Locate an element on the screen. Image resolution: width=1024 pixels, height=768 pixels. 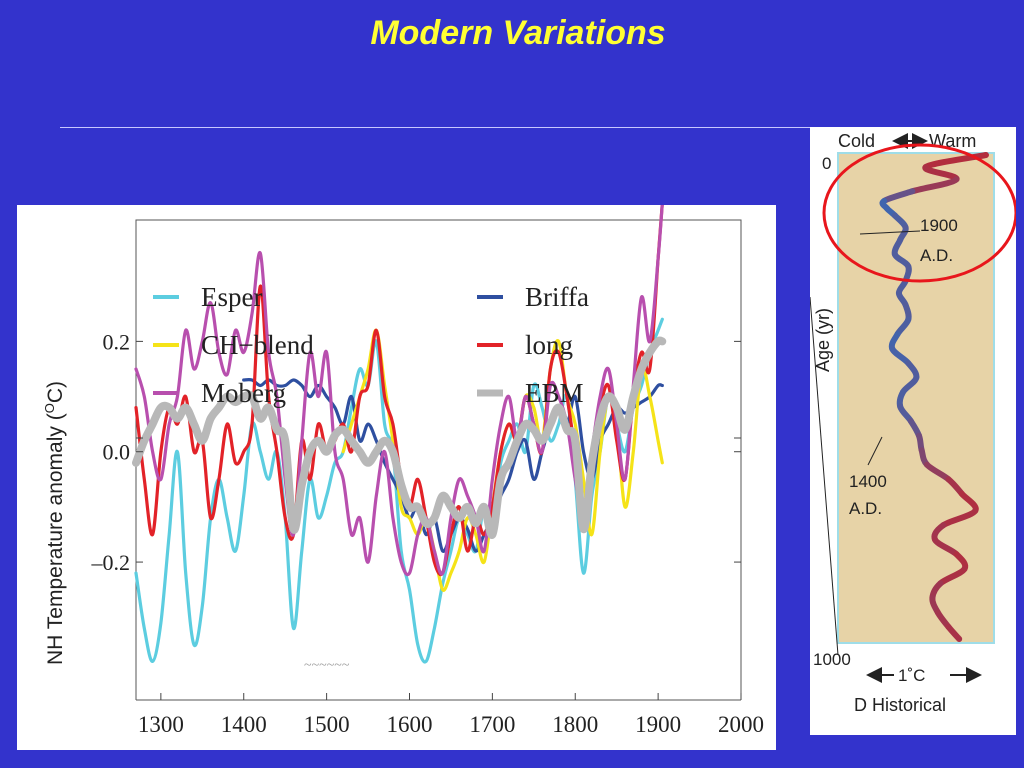
temperature-curve is located at coordinates (934, 397).